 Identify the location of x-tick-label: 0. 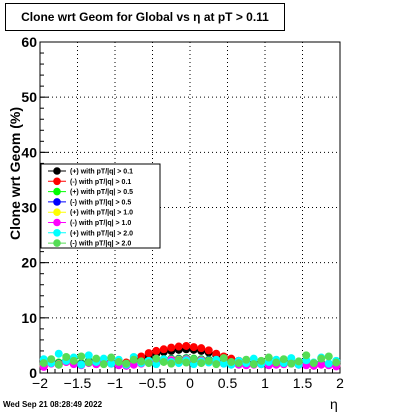
(190, 383).